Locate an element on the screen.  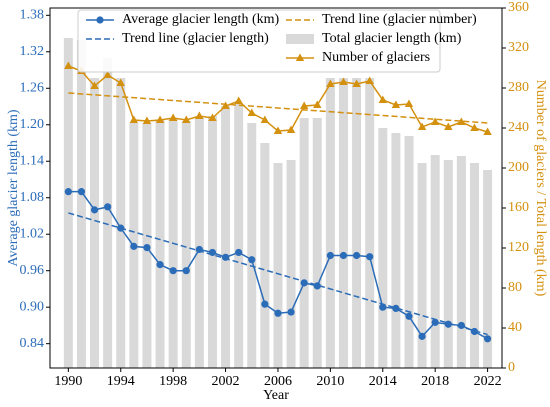
y-tick-label: 0.84 is located at coordinates (32, 343).